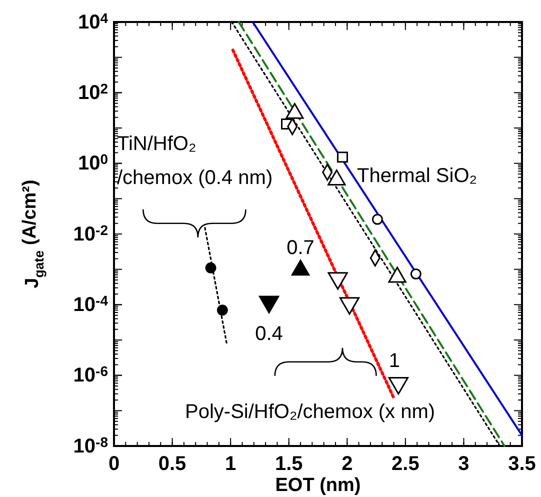 The image size is (541, 497). Describe the element at coordinates (417, 176) in the screenshot. I see `annotation: Thermal SiO₂` at that location.